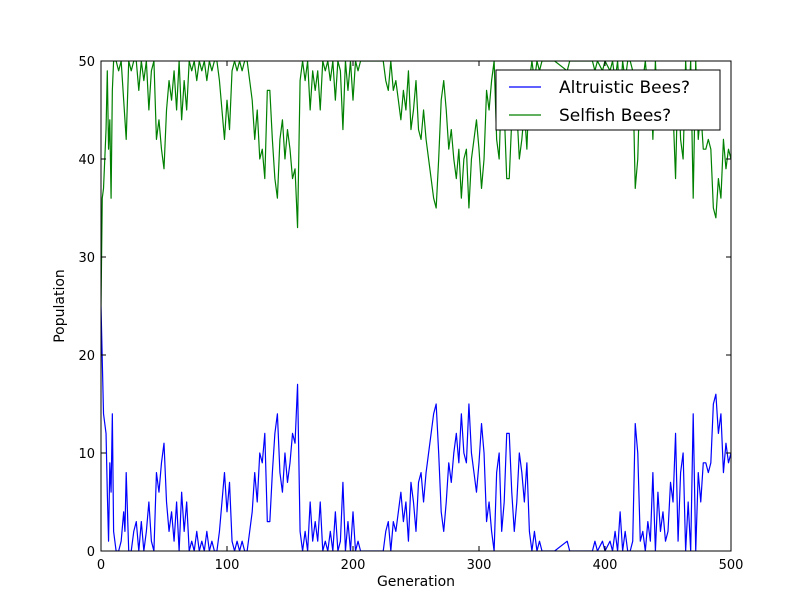 This screenshot has width=812, height=612. Describe the element at coordinates (624, 88) in the screenshot. I see `legend-label-altruistic: Altruistic Bees?` at that location.